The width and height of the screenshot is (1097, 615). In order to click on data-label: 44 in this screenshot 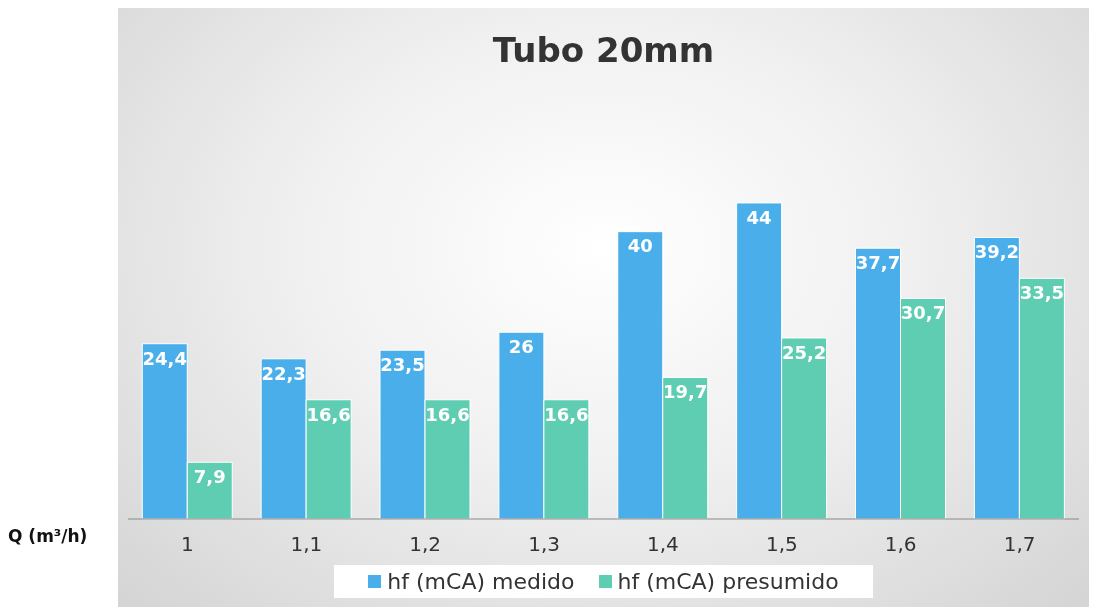, I will do `click(759, 217)`.